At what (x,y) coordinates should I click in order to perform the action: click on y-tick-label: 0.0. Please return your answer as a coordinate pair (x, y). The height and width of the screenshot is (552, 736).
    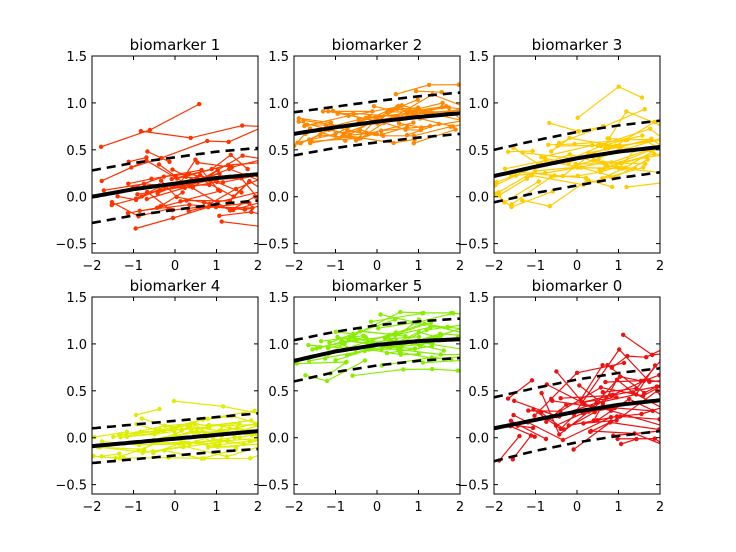
    Looking at the image, I should click on (478, 439).